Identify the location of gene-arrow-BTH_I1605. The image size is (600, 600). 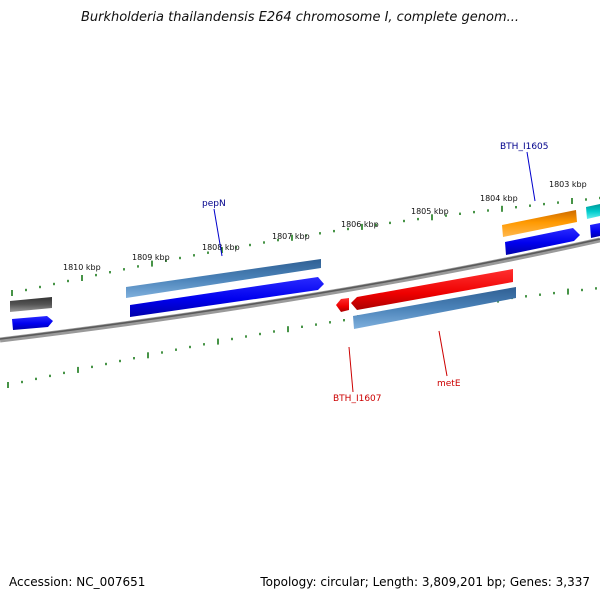
(542, 241).